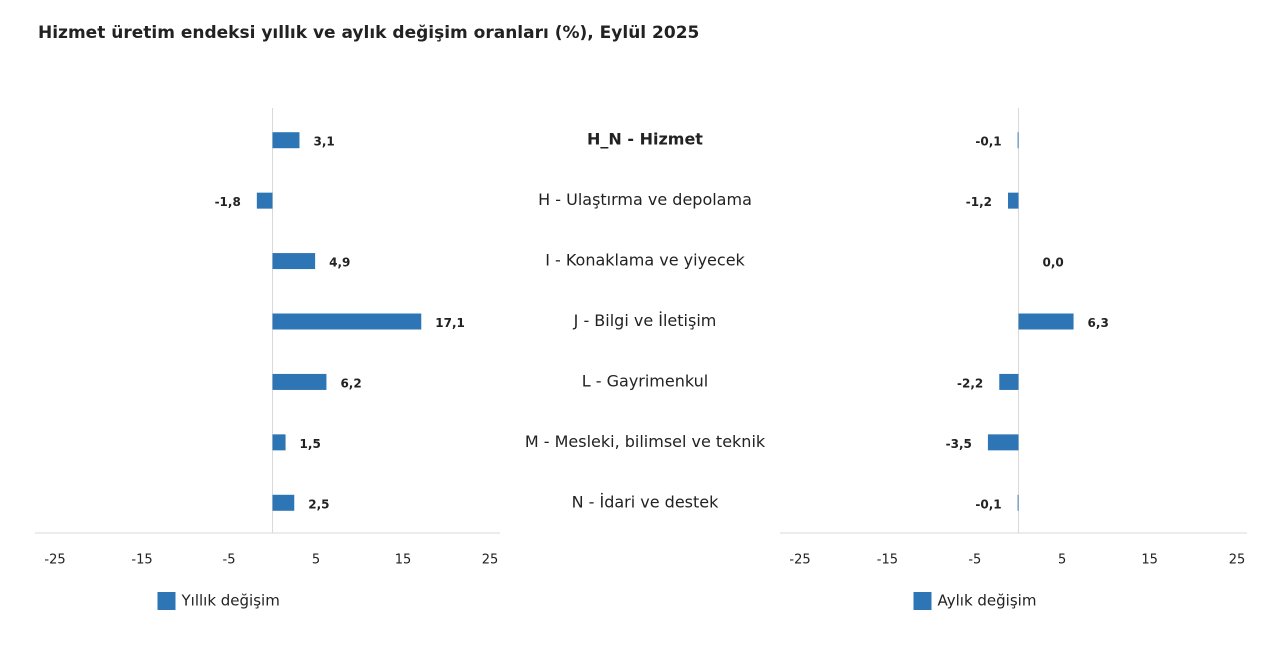 Image resolution: width=1280 pixels, height=670 pixels. What do you see at coordinates (350, 383) in the screenshot?
I see `value-label: 6,2` at bounding box center [350, 383].